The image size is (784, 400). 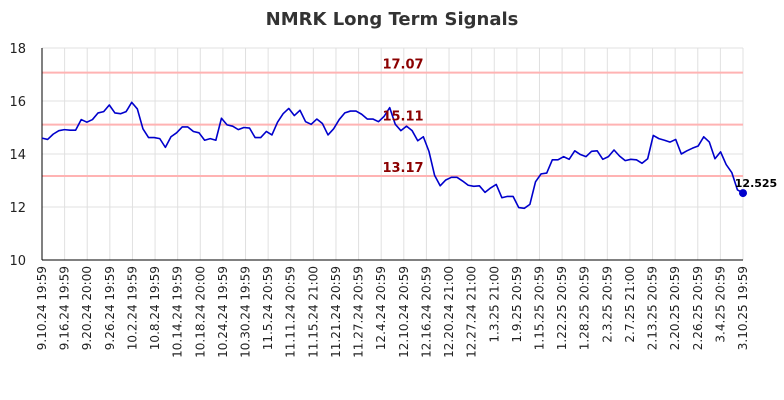 I want to click on last-value-label: 12.525, so click(x=756, y=183).